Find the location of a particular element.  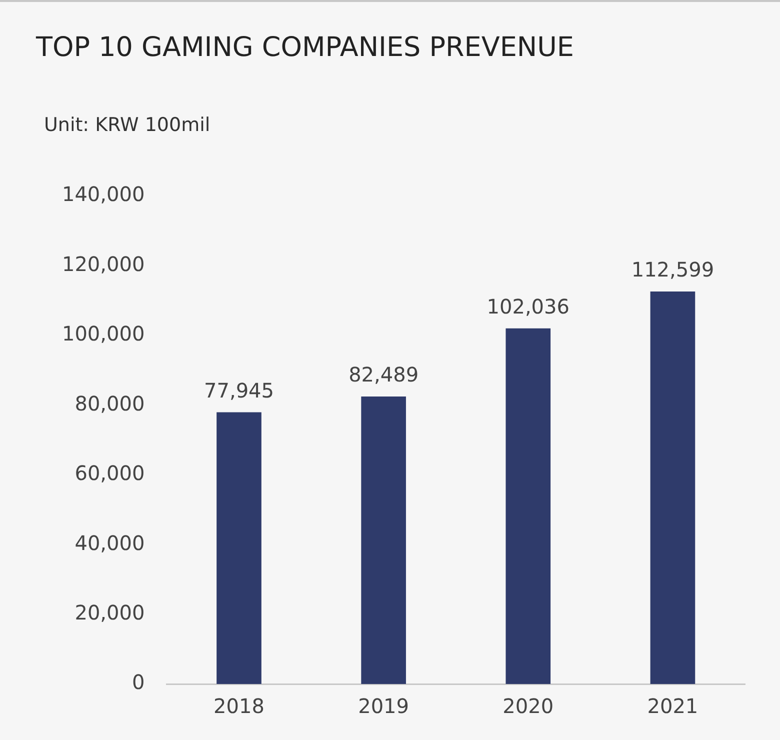

x-tick-label: 2020 is located at coordinates (528, 706).